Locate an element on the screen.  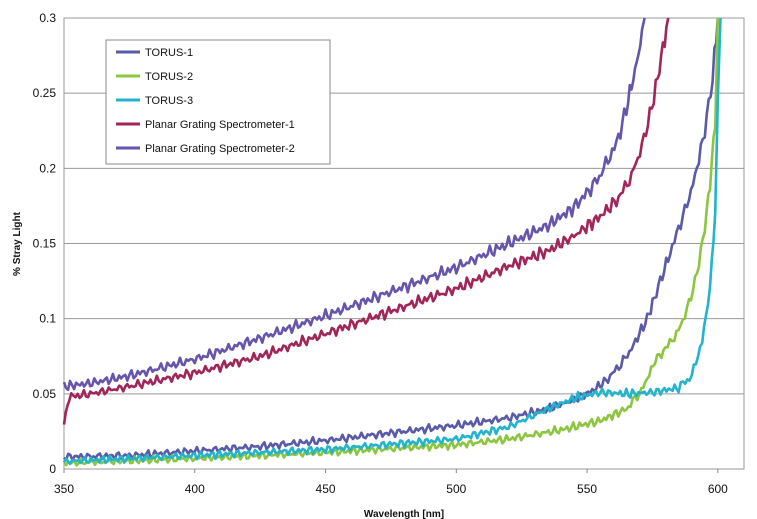
y-tick-label: 0.15 is located at coordinates (45, 244).